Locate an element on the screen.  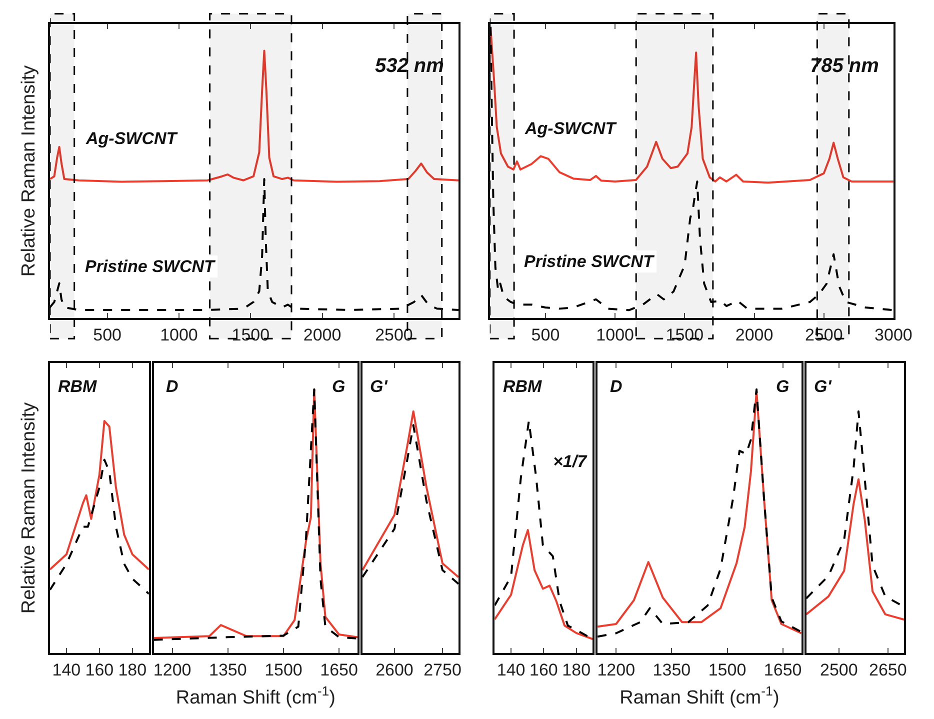
annotation: 785 nm is located at coordinates (844, 66).